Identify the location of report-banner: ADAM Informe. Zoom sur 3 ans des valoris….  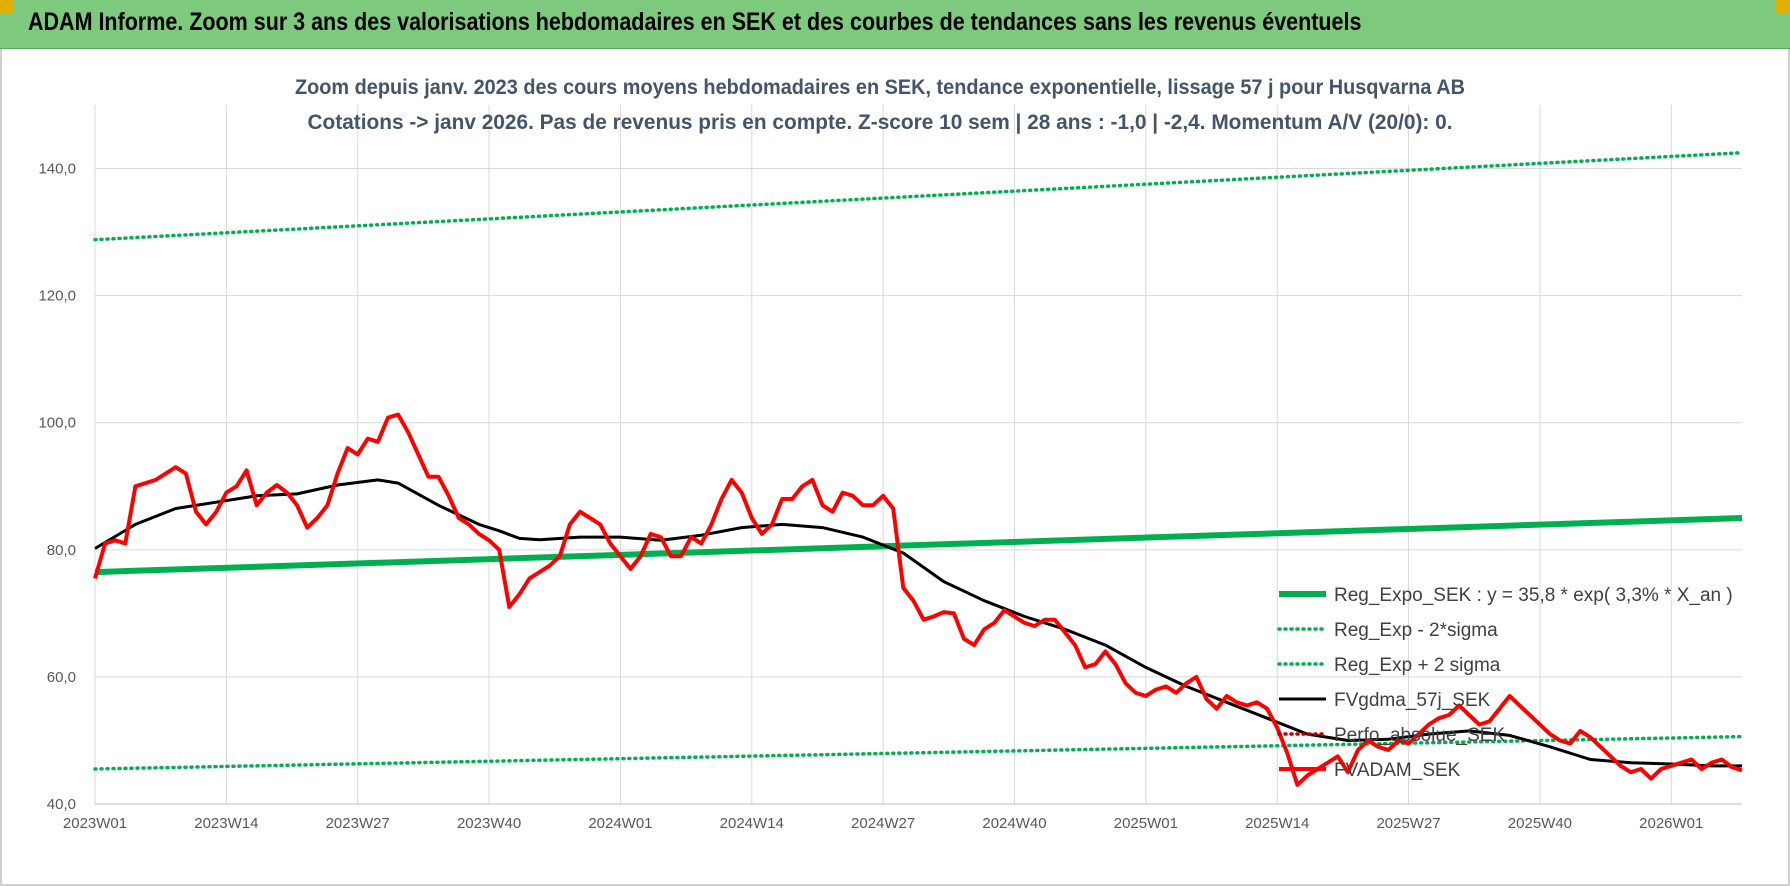
(895, 24).